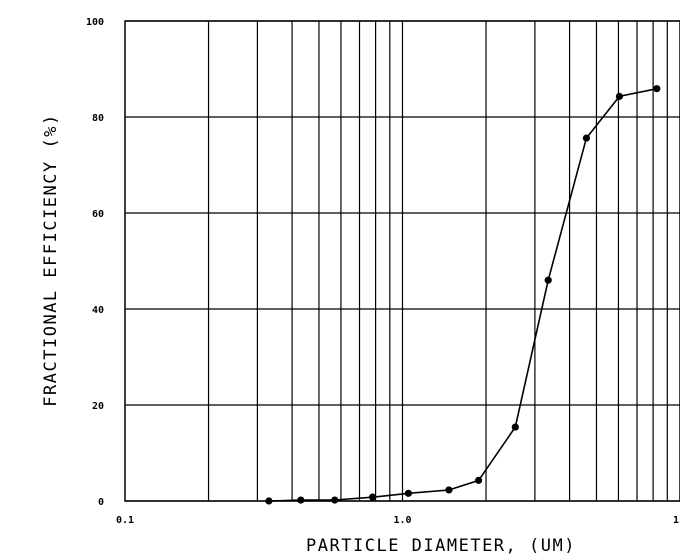 The width and height of the screenshot is (680, 555). What do you see at coordinates (441, 545) in the screenshot?
I see `x-axis-title: PARTICLE DIAMETER, (UM)` at bounding box center [441, 545].